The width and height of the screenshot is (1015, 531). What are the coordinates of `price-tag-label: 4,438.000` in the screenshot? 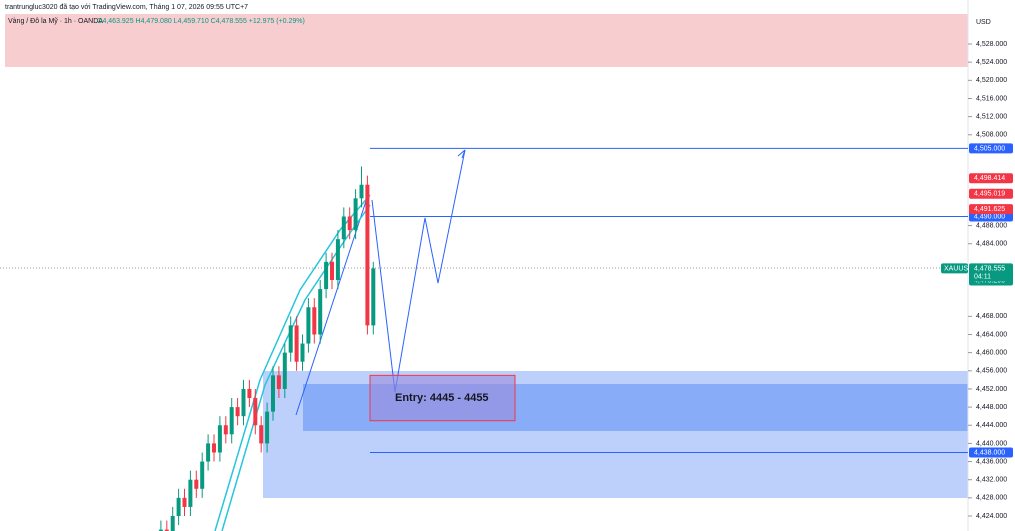 It's located at (989, 452).